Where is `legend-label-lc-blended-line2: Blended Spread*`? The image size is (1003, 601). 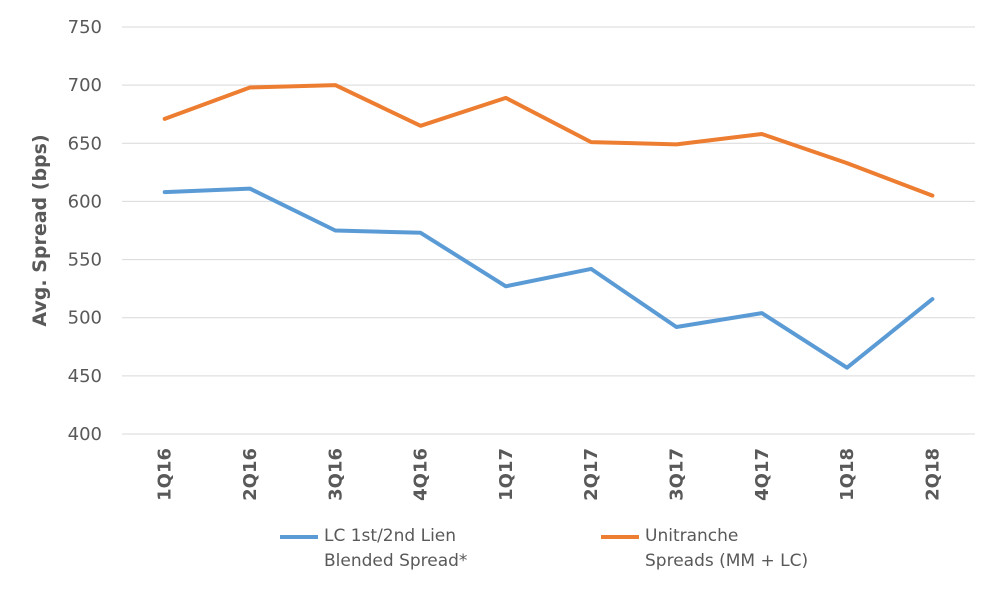 legend-label-lc-blended-line2: Blended Spread* is located at coordinates (396, 561).